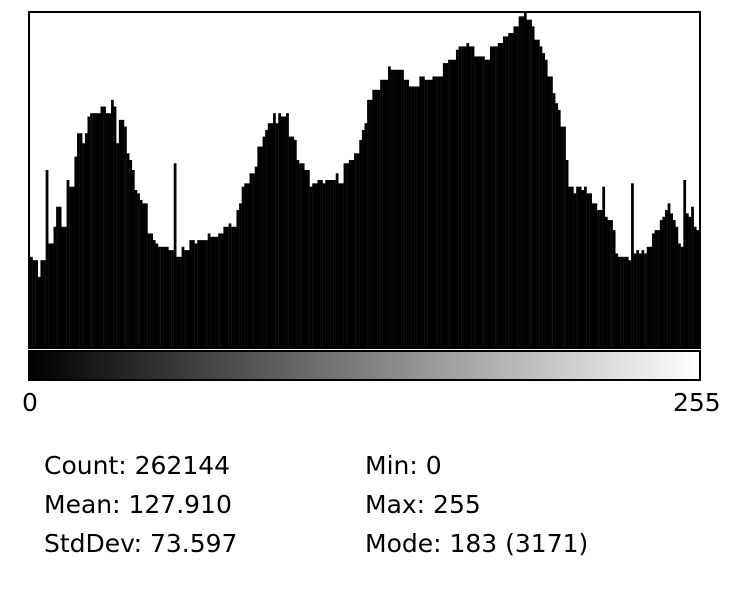 The image size is (747, 591). What do you see at coordinates (137, 465) in the screenshot?
I see `stat-count: Count: 262144` at bounding box center [137, 465].